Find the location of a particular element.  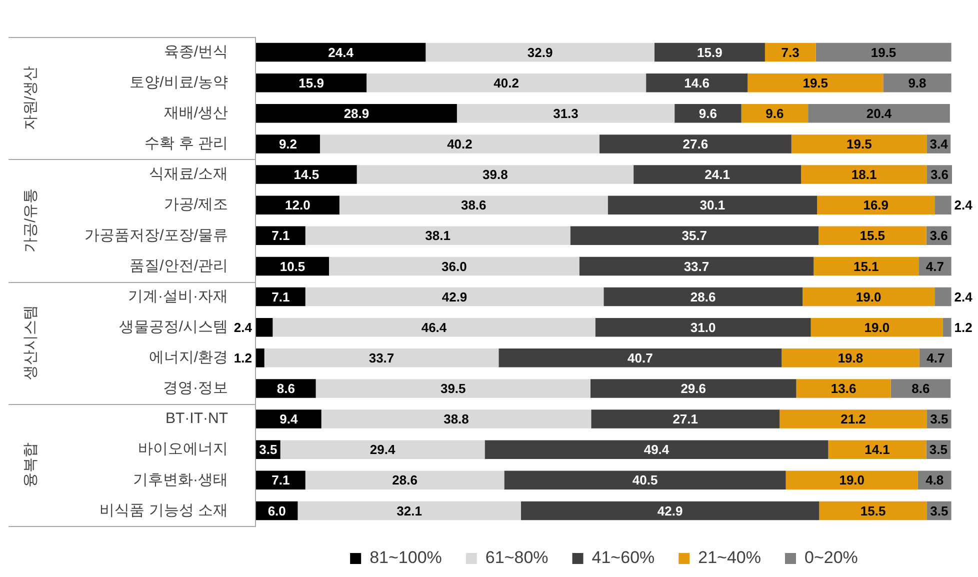

data-label: 14.5 is located at coordinates (307, 174).